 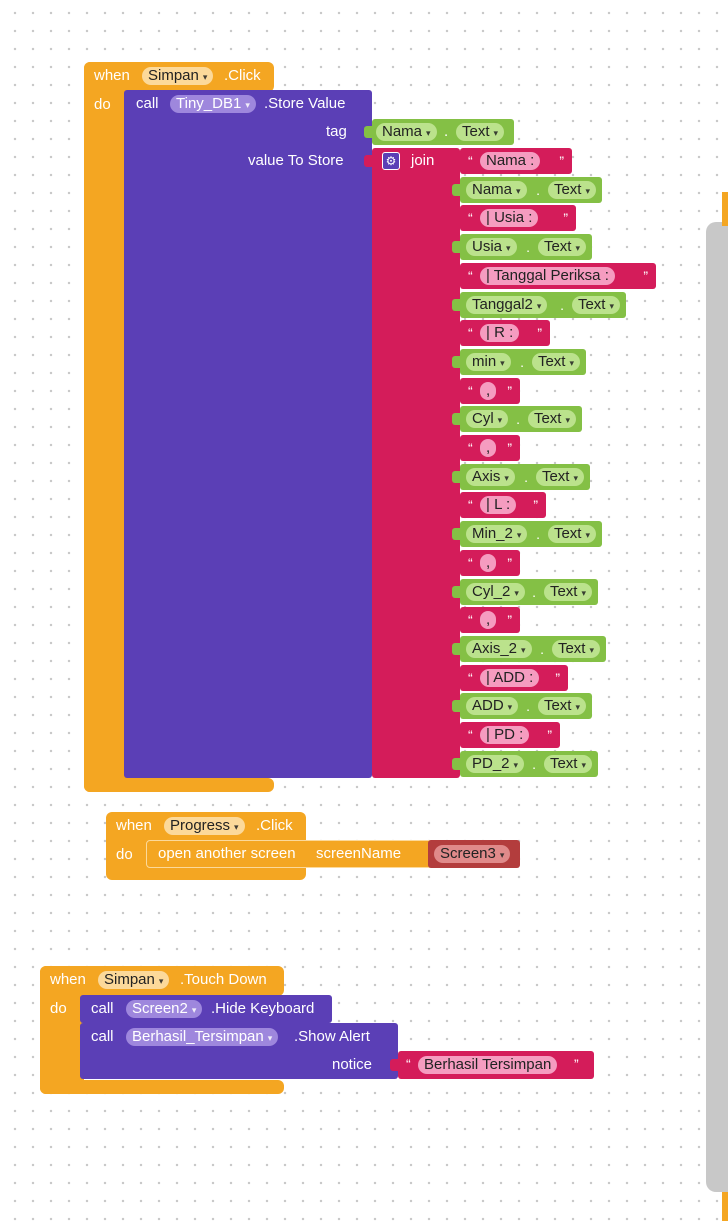 I want to click on component-getter: Cyl_2 ▾. Text ▾, so click(x=529, y=592).